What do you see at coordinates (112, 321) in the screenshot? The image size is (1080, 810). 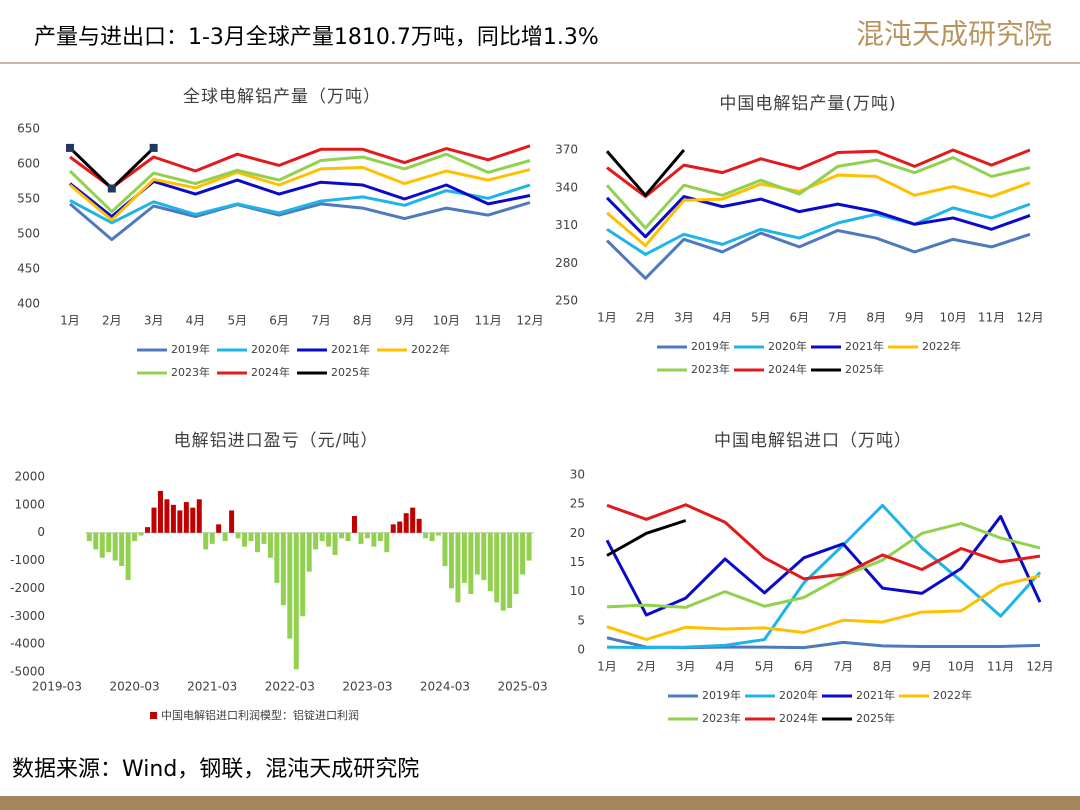 I see `x-tick-label: 2月` at bounding box center [112, 321].